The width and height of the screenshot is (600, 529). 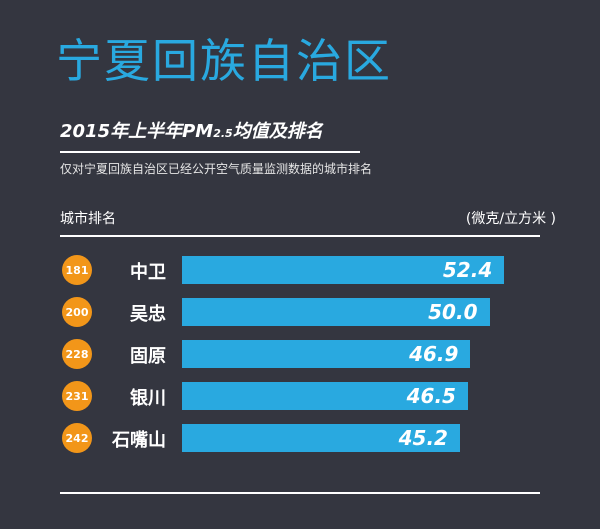 I want to click on scope-note: 仅对宁夏回族自治区已经公开空气质量监测数据的城市排名, so click(x=216, y=169).